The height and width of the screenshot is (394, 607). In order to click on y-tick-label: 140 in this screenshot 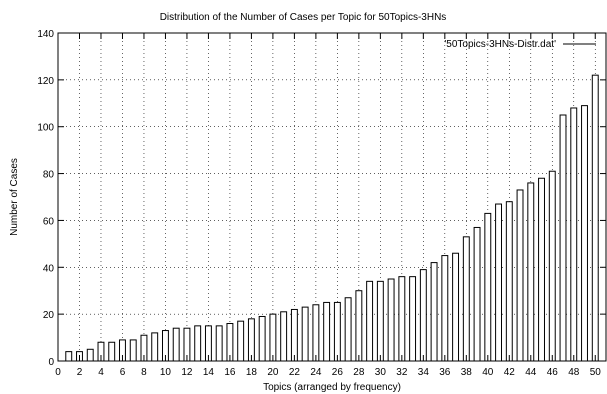, I will do `click(45, 34)`.